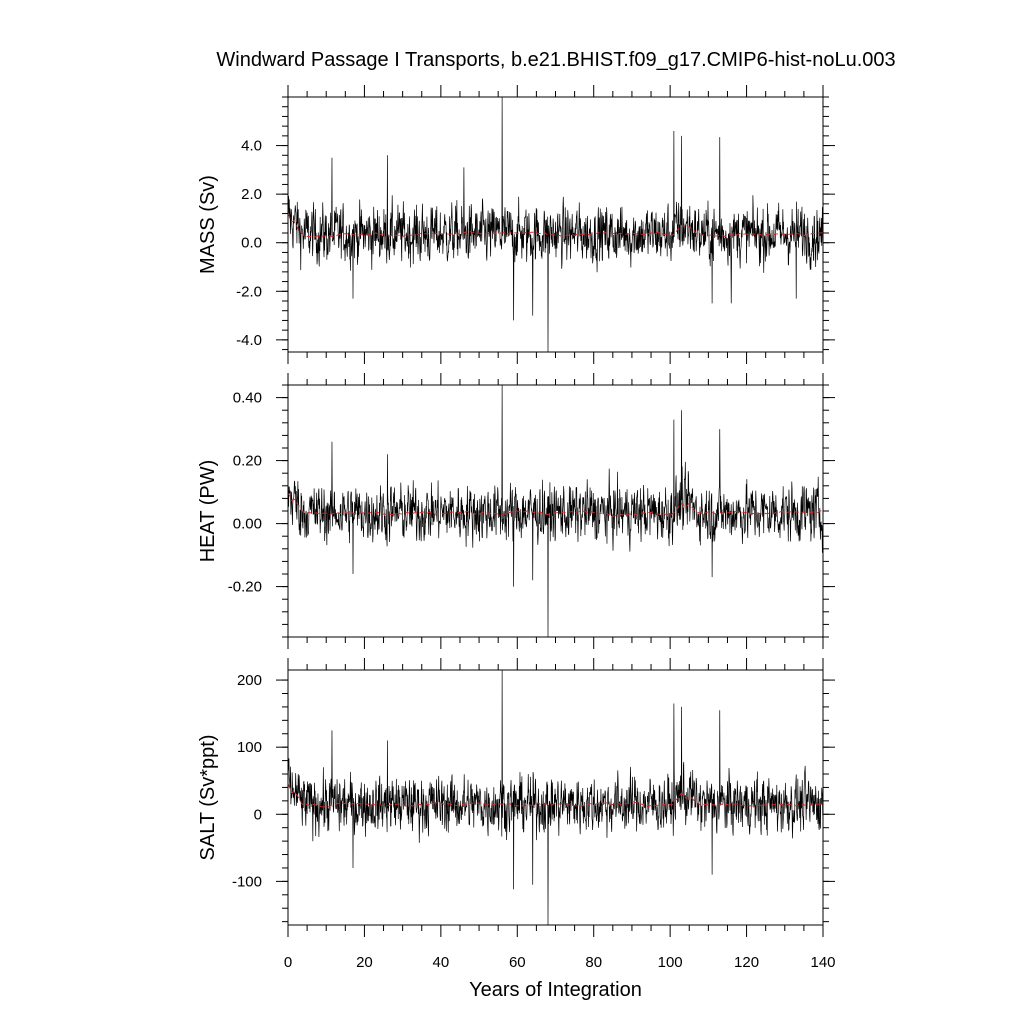 Image resolution: width=1024 pixels, height=1024 pixels. Describe the element at coordinates (249, 340) in the screenshot. I see `y-tick-label: -4.0` at that location.